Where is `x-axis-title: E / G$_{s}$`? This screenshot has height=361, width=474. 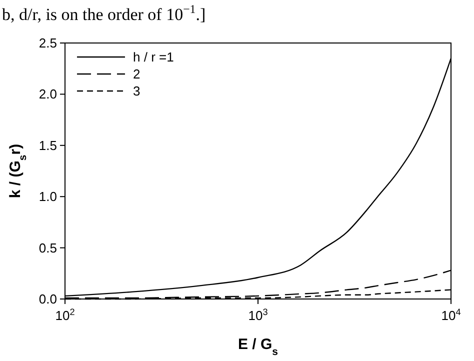
x-axis-title: E / G$_{s}$ is located at coordinates (258, 347).